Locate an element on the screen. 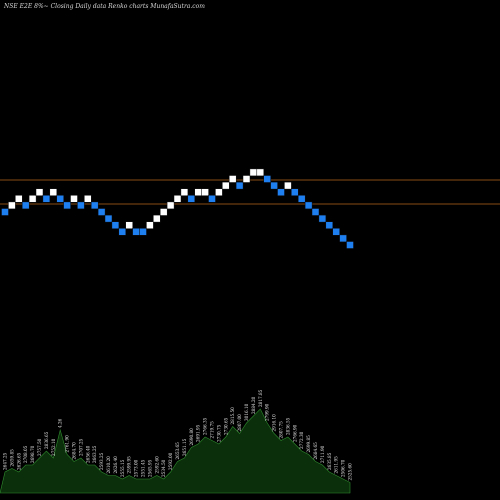 The height and width of the screenshot is (500, 500). volume-label: 2752.10 is located at coordinates (53, 447).